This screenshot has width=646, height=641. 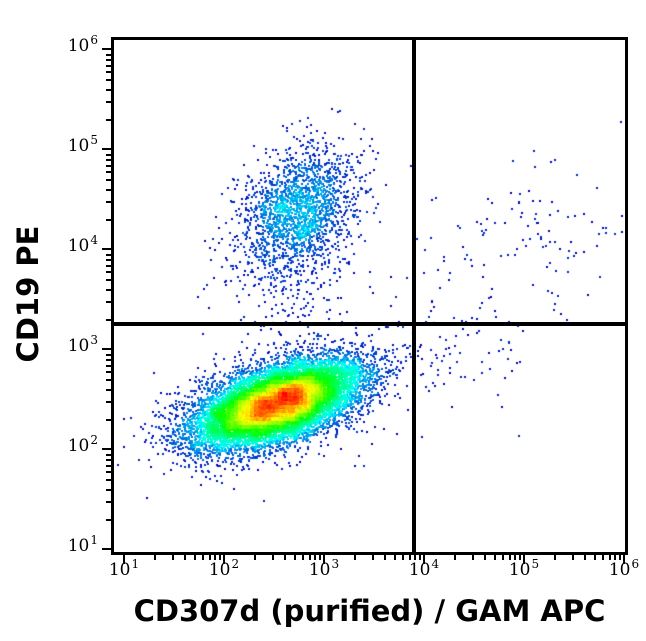 I want to click on y-axis-tick-label: 101, so click(x=82, y=544).